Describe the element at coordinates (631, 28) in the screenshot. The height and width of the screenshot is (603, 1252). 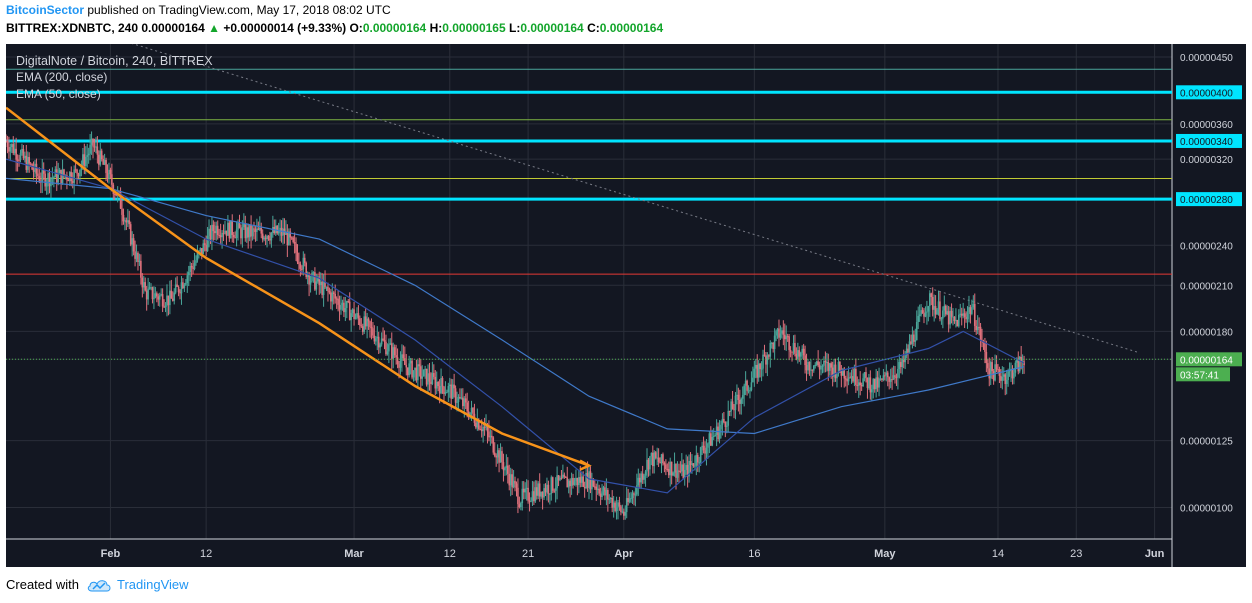
I see `close-value: 0.00000164` at that location.